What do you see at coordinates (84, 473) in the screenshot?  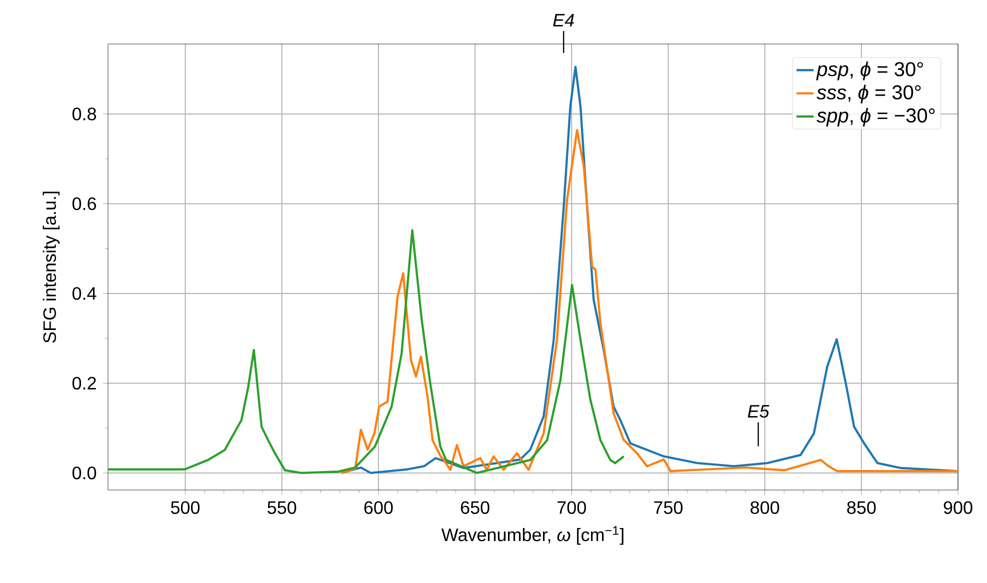 I see `y-tick-label: 0.0` at bounding box center [84, 473].